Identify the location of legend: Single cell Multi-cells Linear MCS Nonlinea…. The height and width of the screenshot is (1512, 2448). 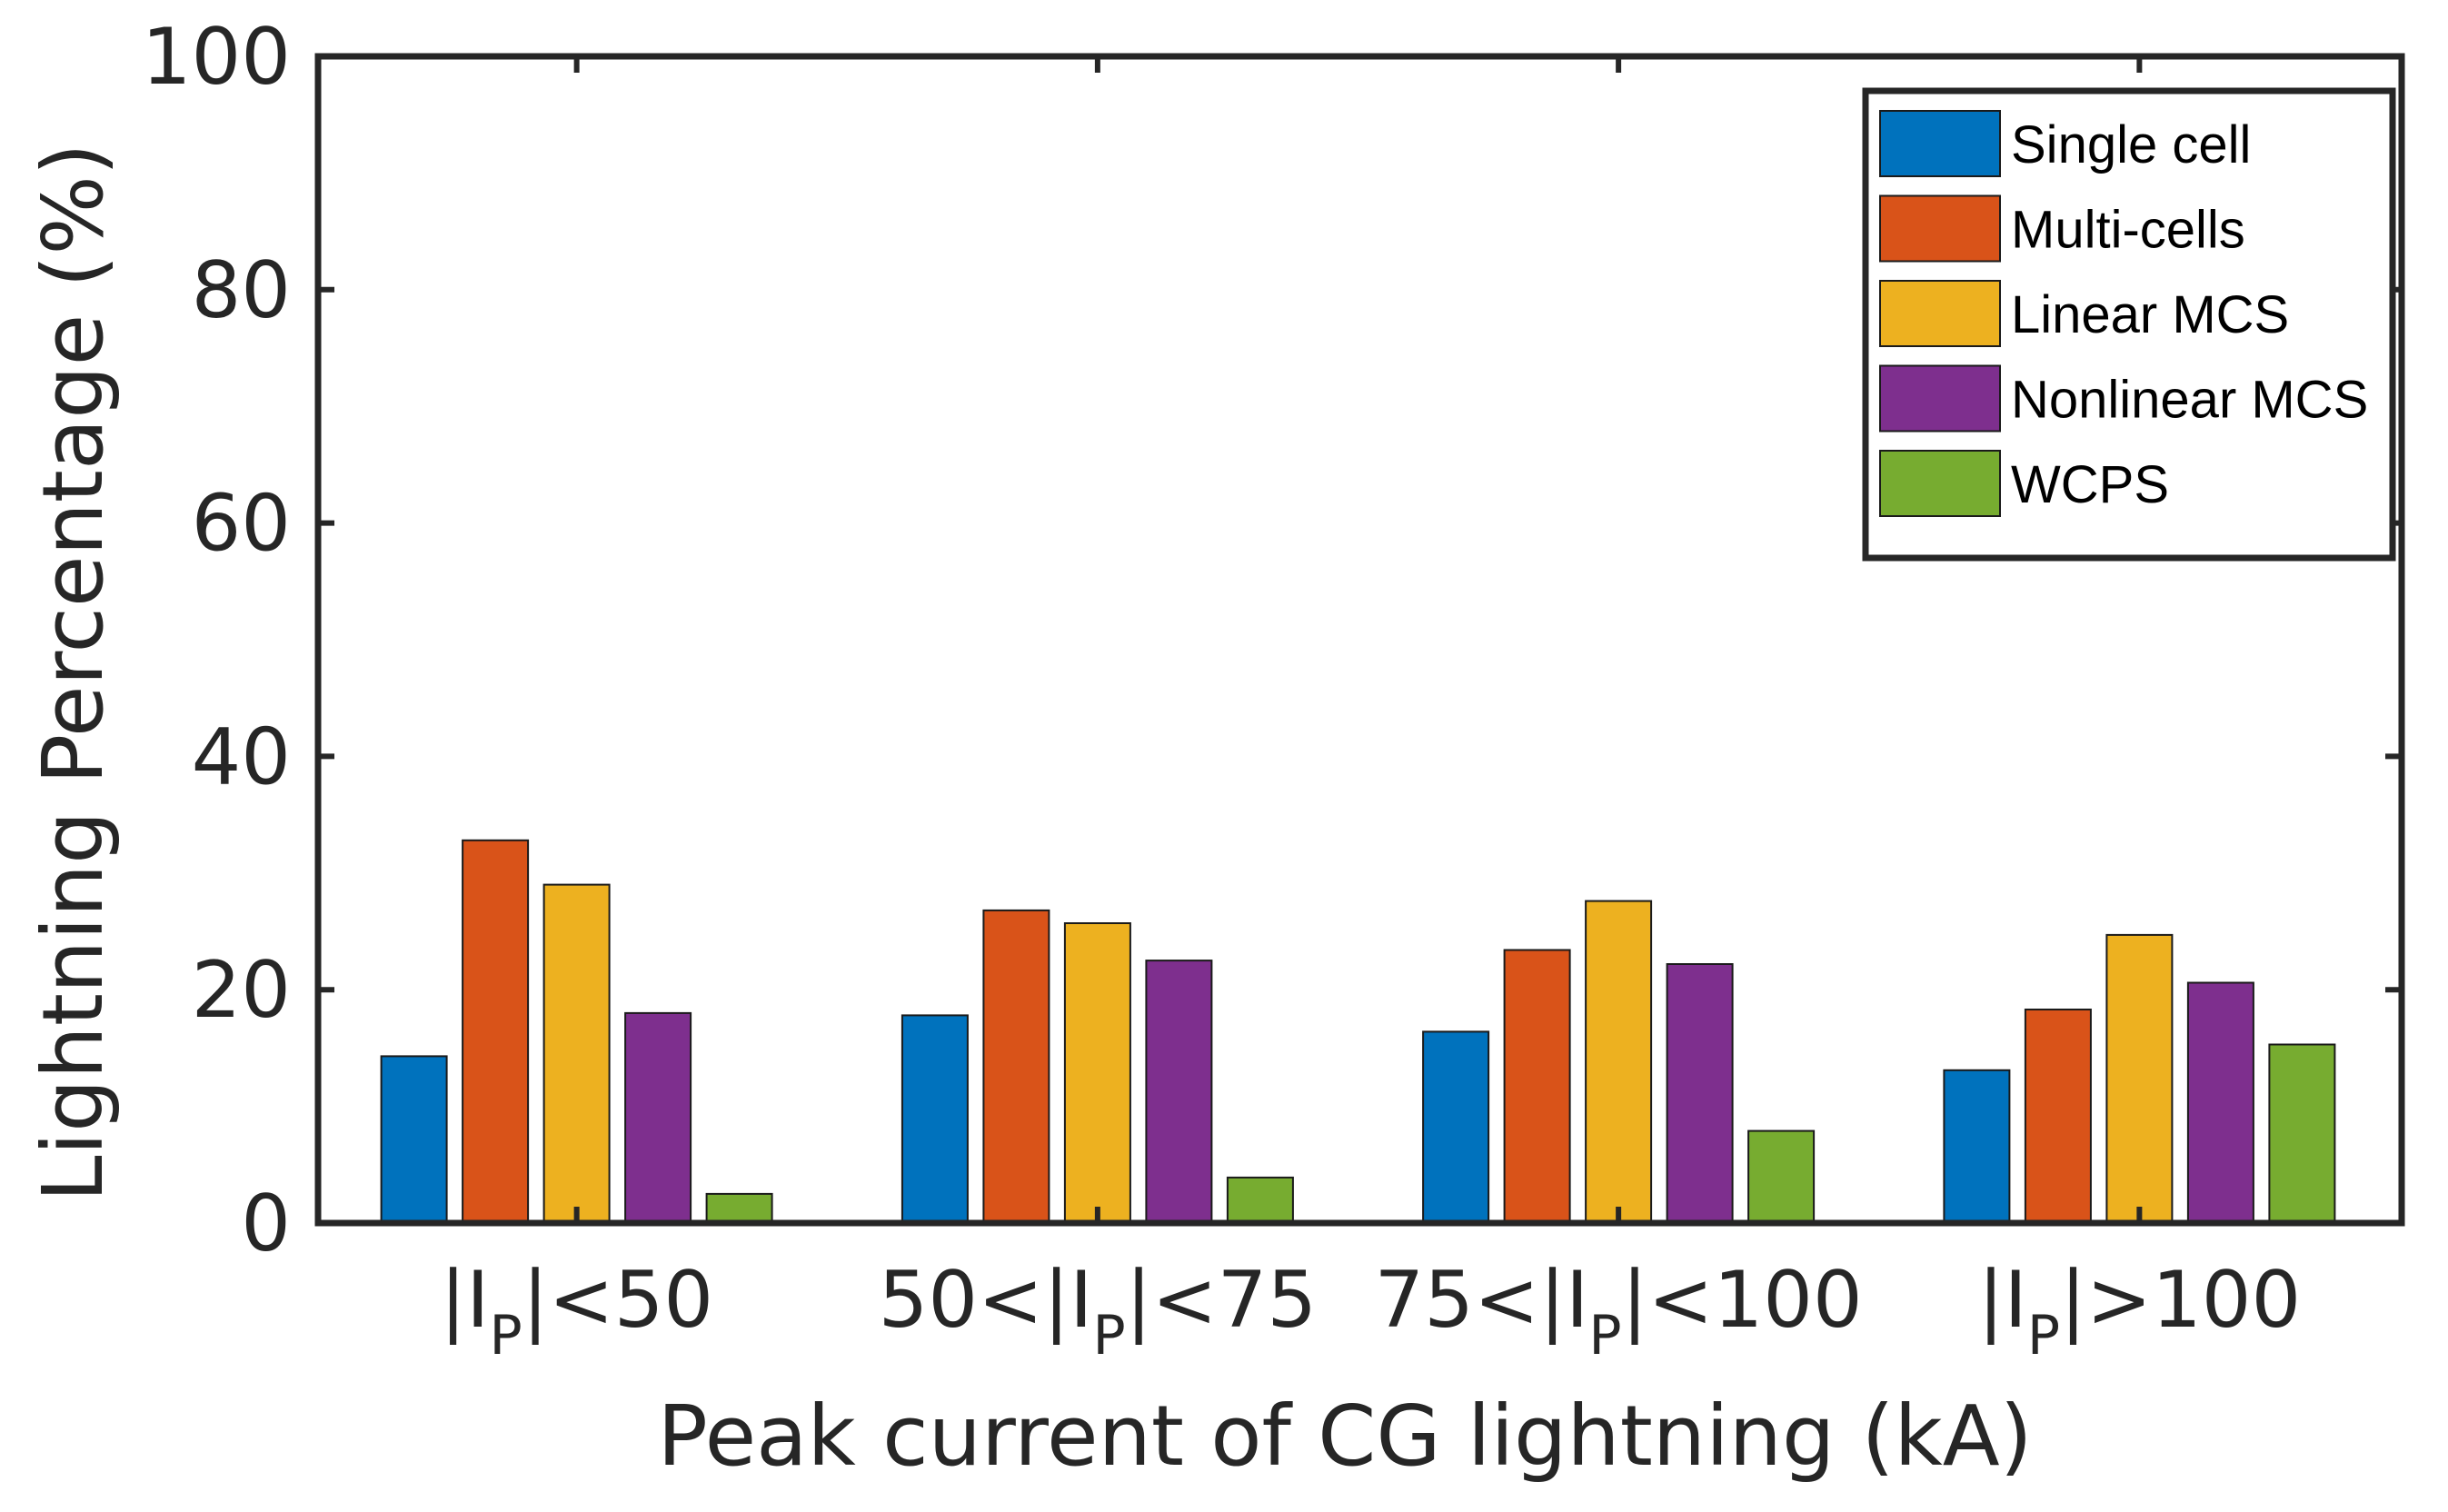
(2129, 324).